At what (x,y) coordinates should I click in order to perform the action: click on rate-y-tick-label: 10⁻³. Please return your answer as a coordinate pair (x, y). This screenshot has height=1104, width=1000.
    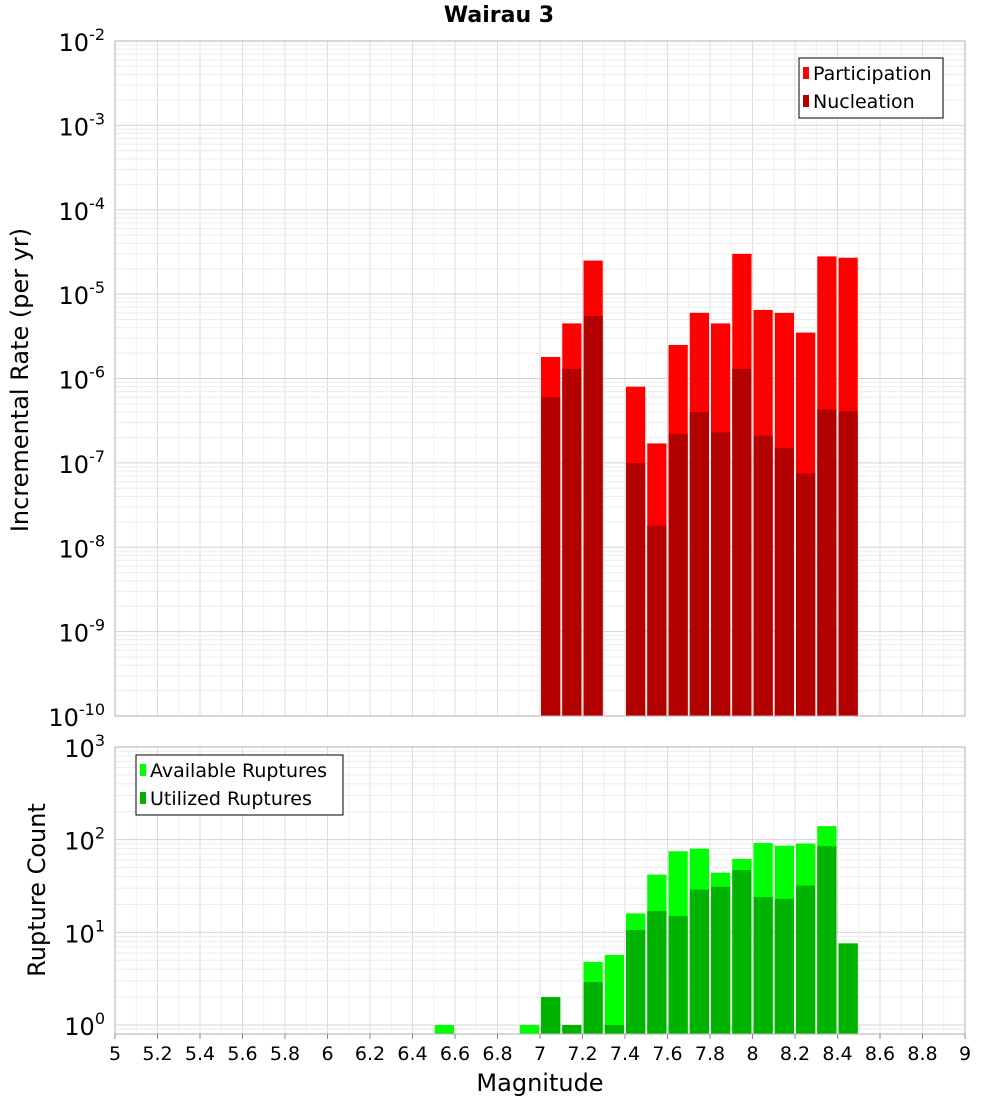
    Looking at the image, I should click on (82, 125).